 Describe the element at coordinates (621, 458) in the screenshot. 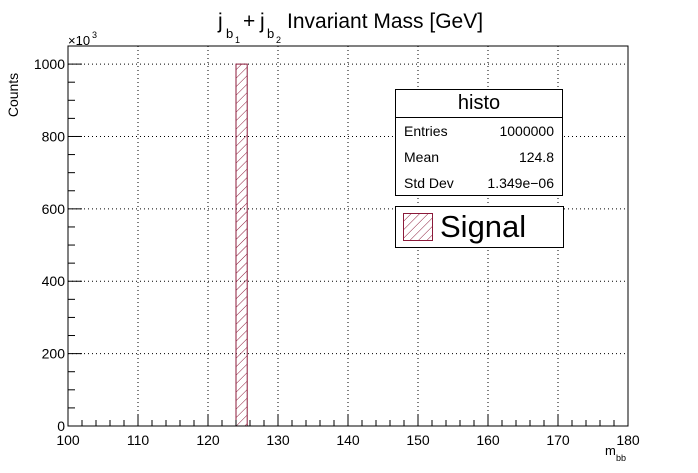

I see `x-axis-label-sub: bb` at that location.